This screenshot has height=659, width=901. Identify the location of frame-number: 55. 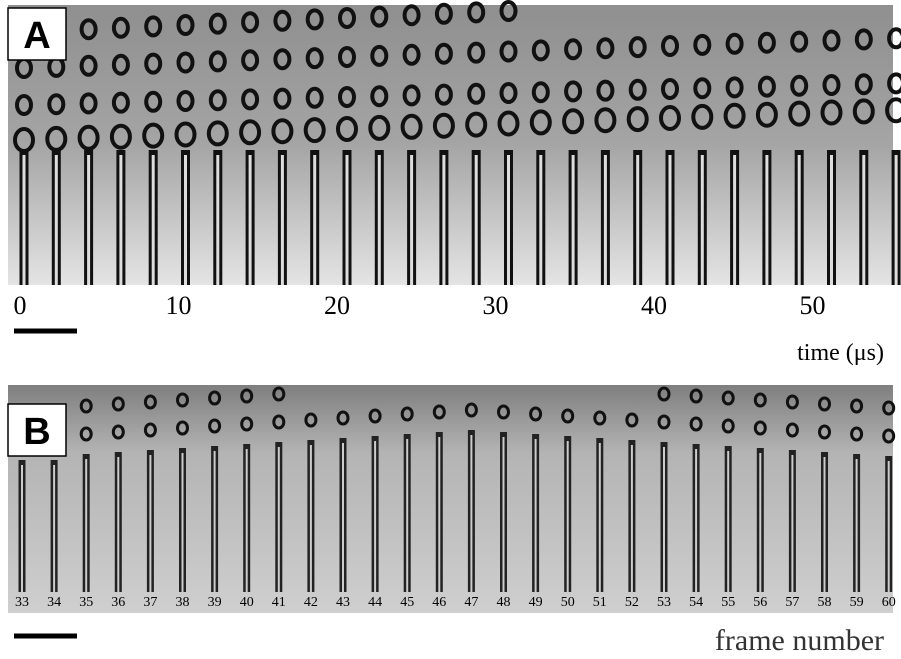
(728, 602).